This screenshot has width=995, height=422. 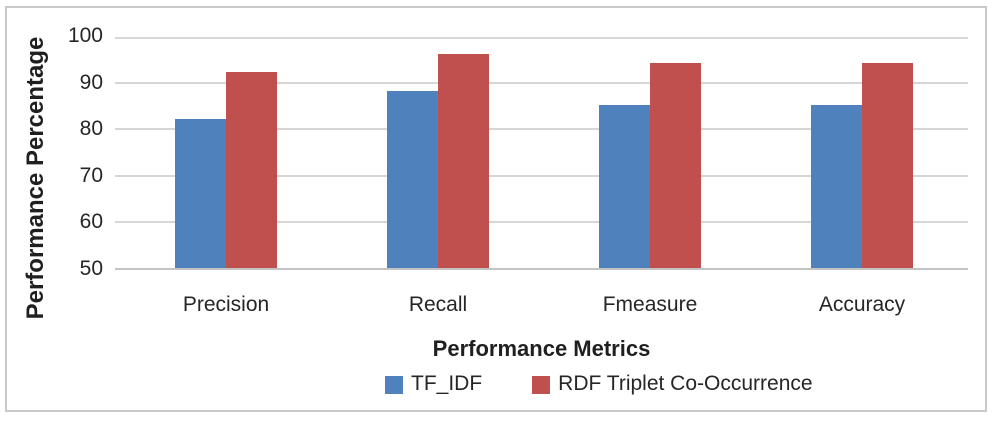 I want to click on bar-rdf-triplet-co-occurrence-precision, so click(x=251, y=170).